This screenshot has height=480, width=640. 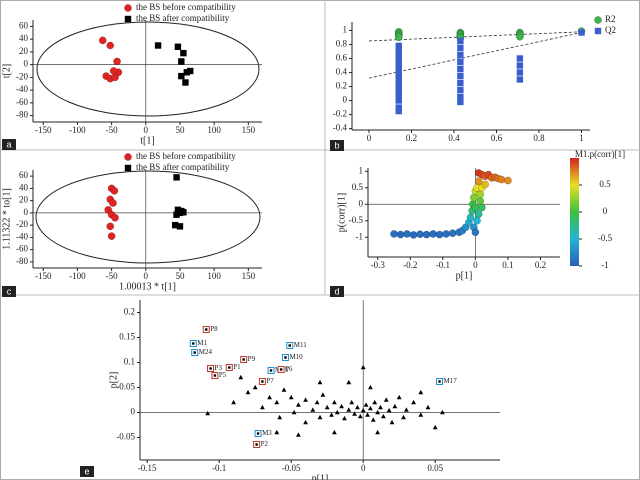 I want to click on y-tick-label: 0.2, so click(x=341, y=86).